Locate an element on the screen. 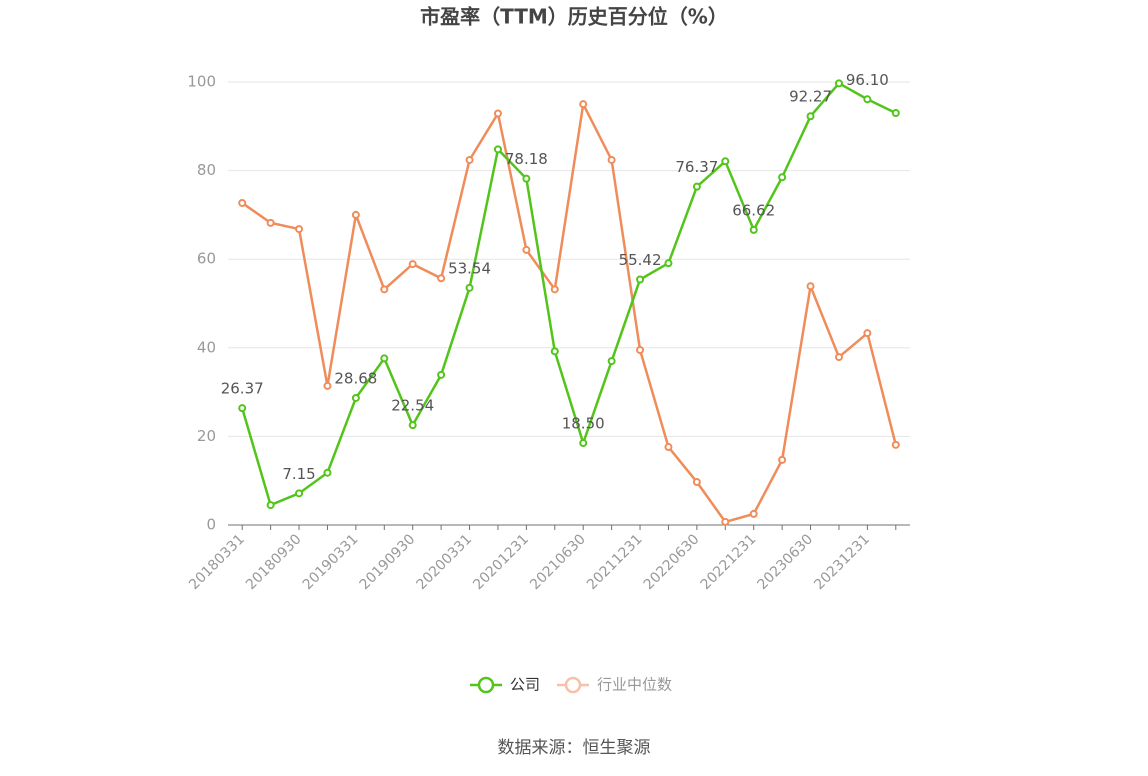 The height and width of the screenshot is (776, 1148). chart-title: 市盈率（TTM）历史百分位（%） is located at coordinates (574, 17).